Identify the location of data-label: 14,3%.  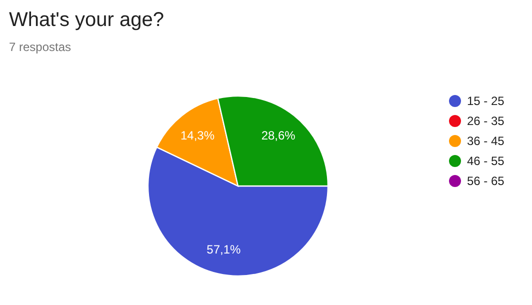
(197, 135).